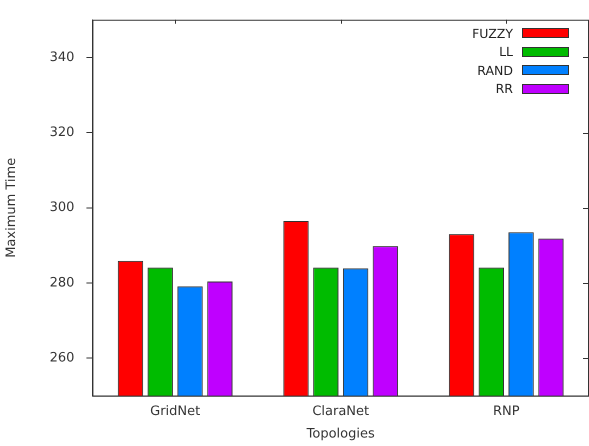  What do you see at coordinates (62, 282) in the screenshot?
I see `y-tick-label: 280` at bounding box center [62, 282].